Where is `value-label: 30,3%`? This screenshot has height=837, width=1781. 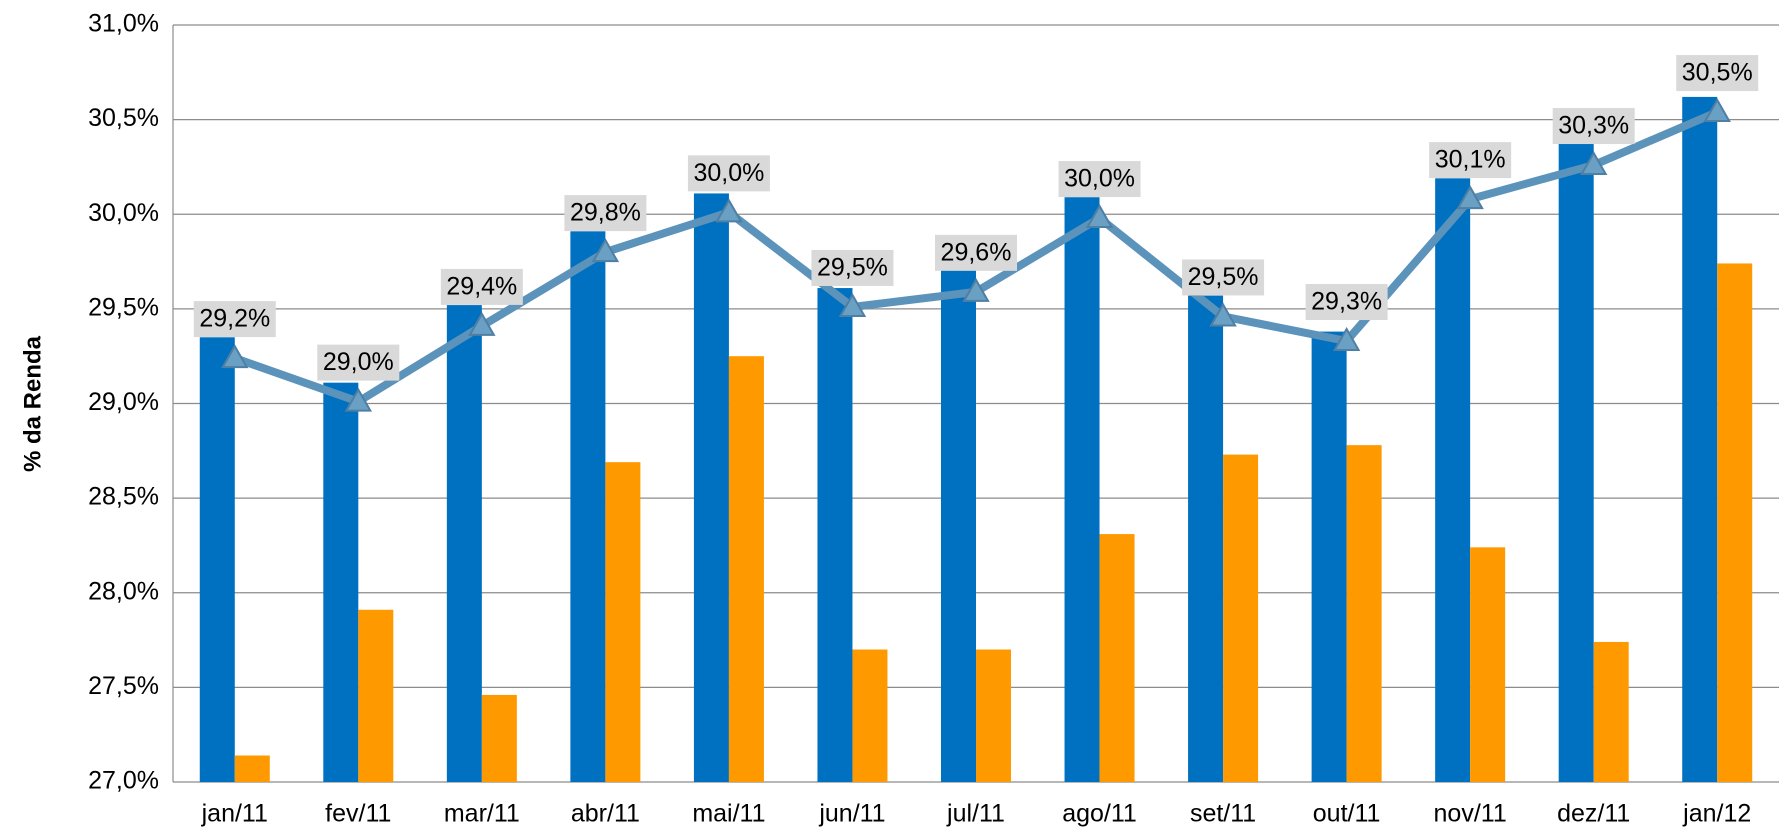
value-label: 30,3% is located at coordinates (1593, 126).